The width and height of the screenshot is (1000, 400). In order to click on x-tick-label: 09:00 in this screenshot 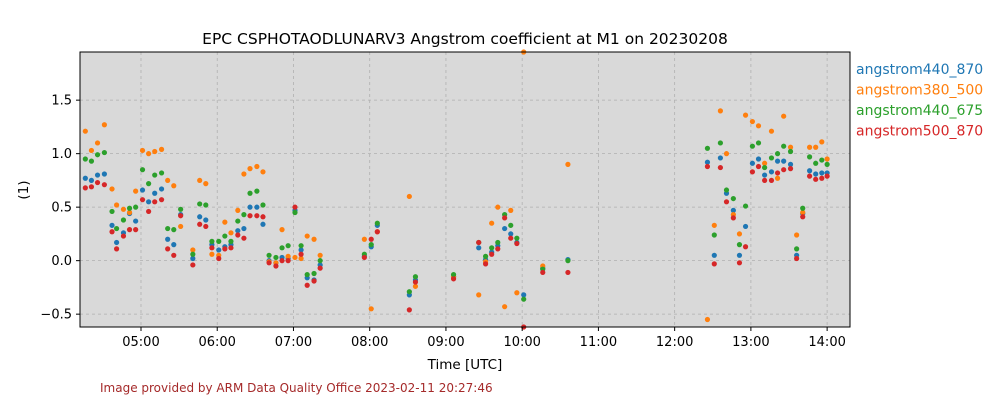, I will do `click(445, 342)`.